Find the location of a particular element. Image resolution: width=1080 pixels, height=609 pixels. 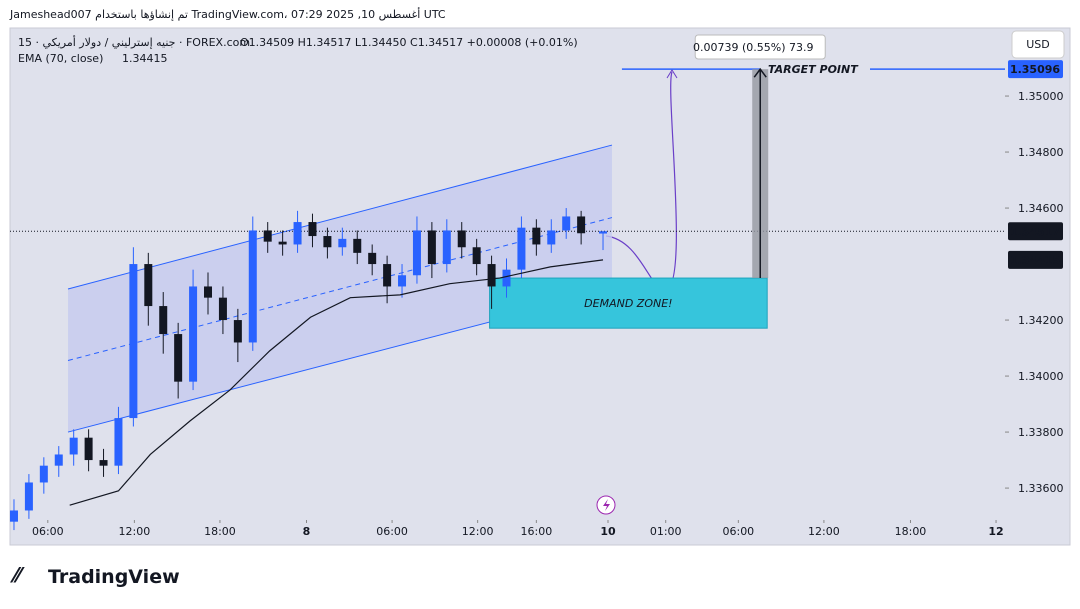

ema-legend: EMA (70, close) is located at coordinates (60, 58).